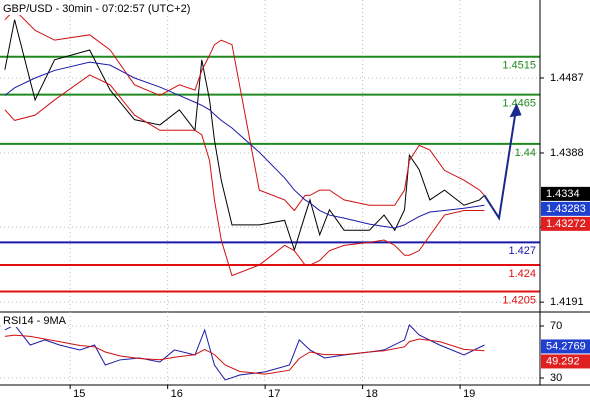  Describe the element at coordinates (563, 194) in the screenshot. I see `price-box-label: 1.4334` at that location.